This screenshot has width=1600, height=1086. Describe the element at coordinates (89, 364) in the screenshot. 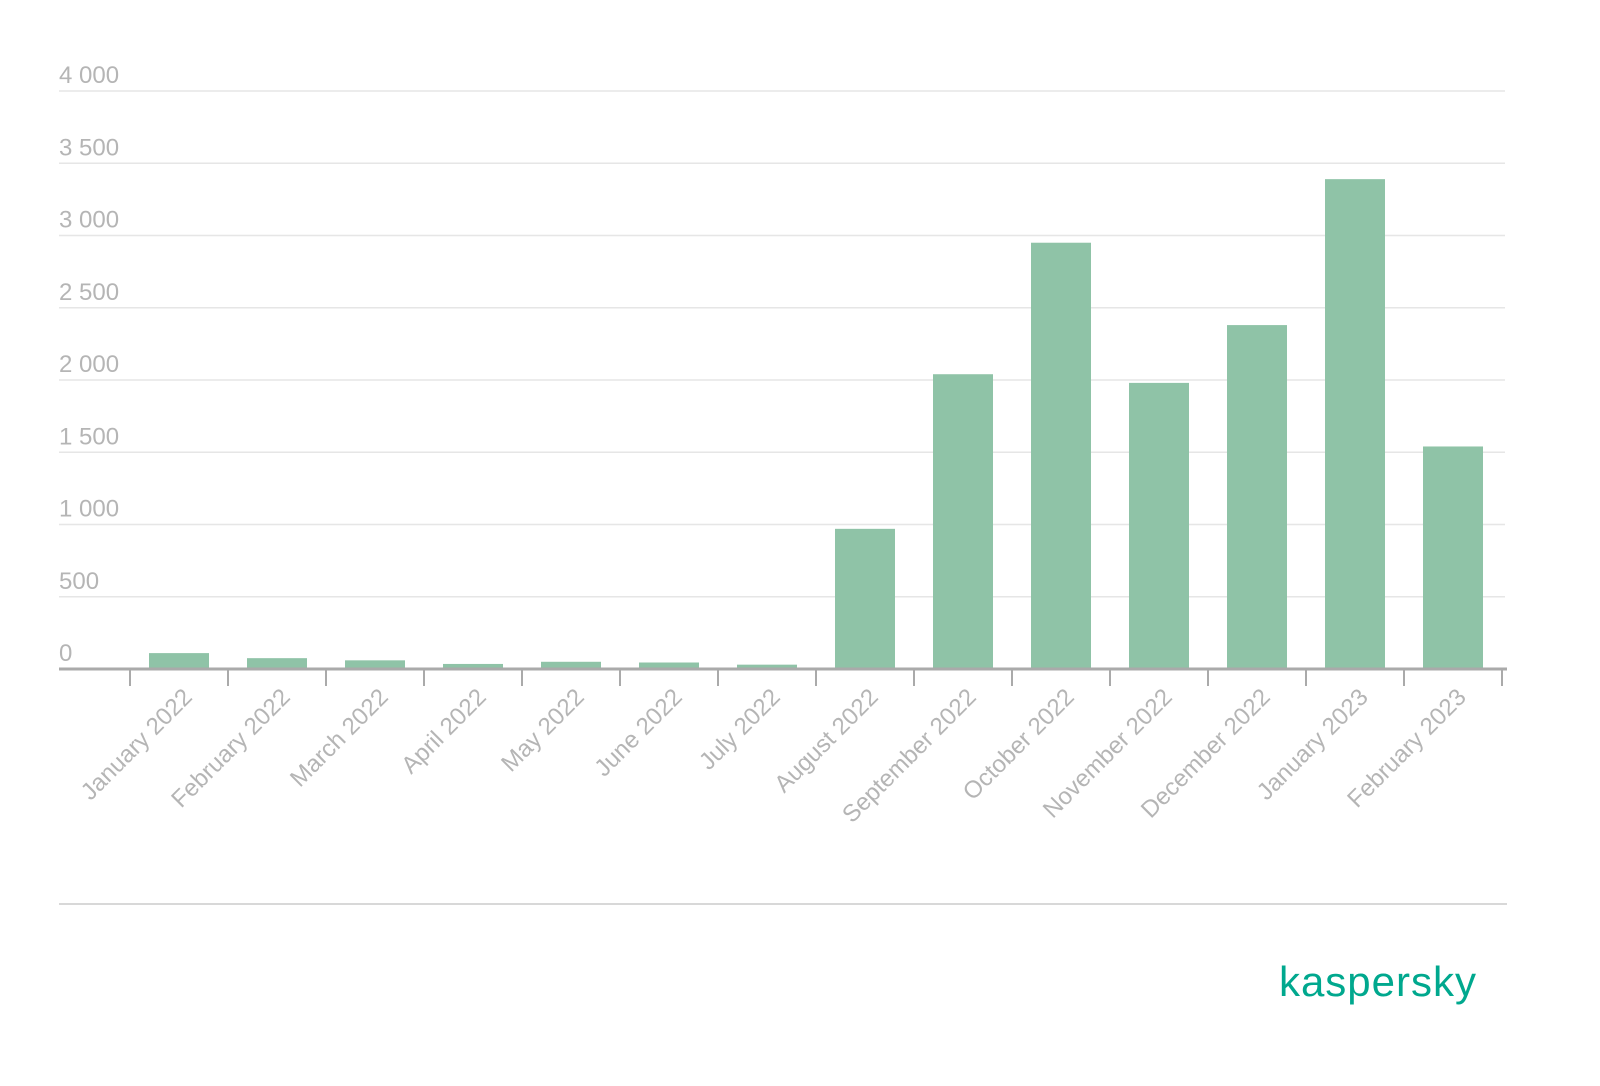

I see `y-tick-label: 2 000` at that location.